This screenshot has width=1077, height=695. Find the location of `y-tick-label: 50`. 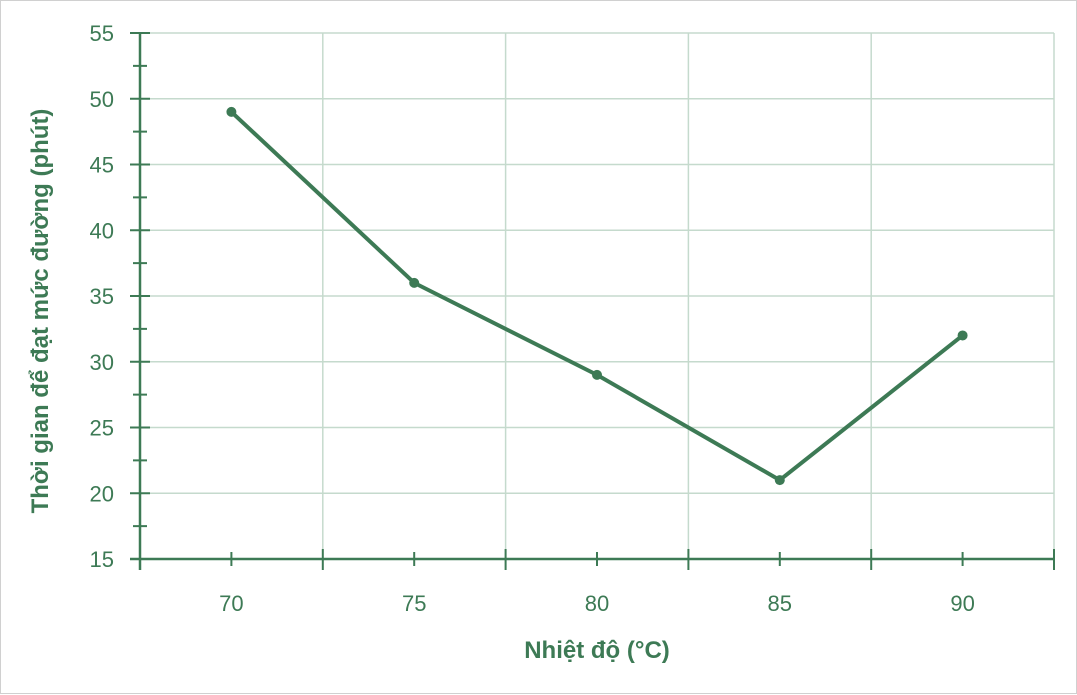

y-tick-label: 50 is located at coordinates (102, 99).